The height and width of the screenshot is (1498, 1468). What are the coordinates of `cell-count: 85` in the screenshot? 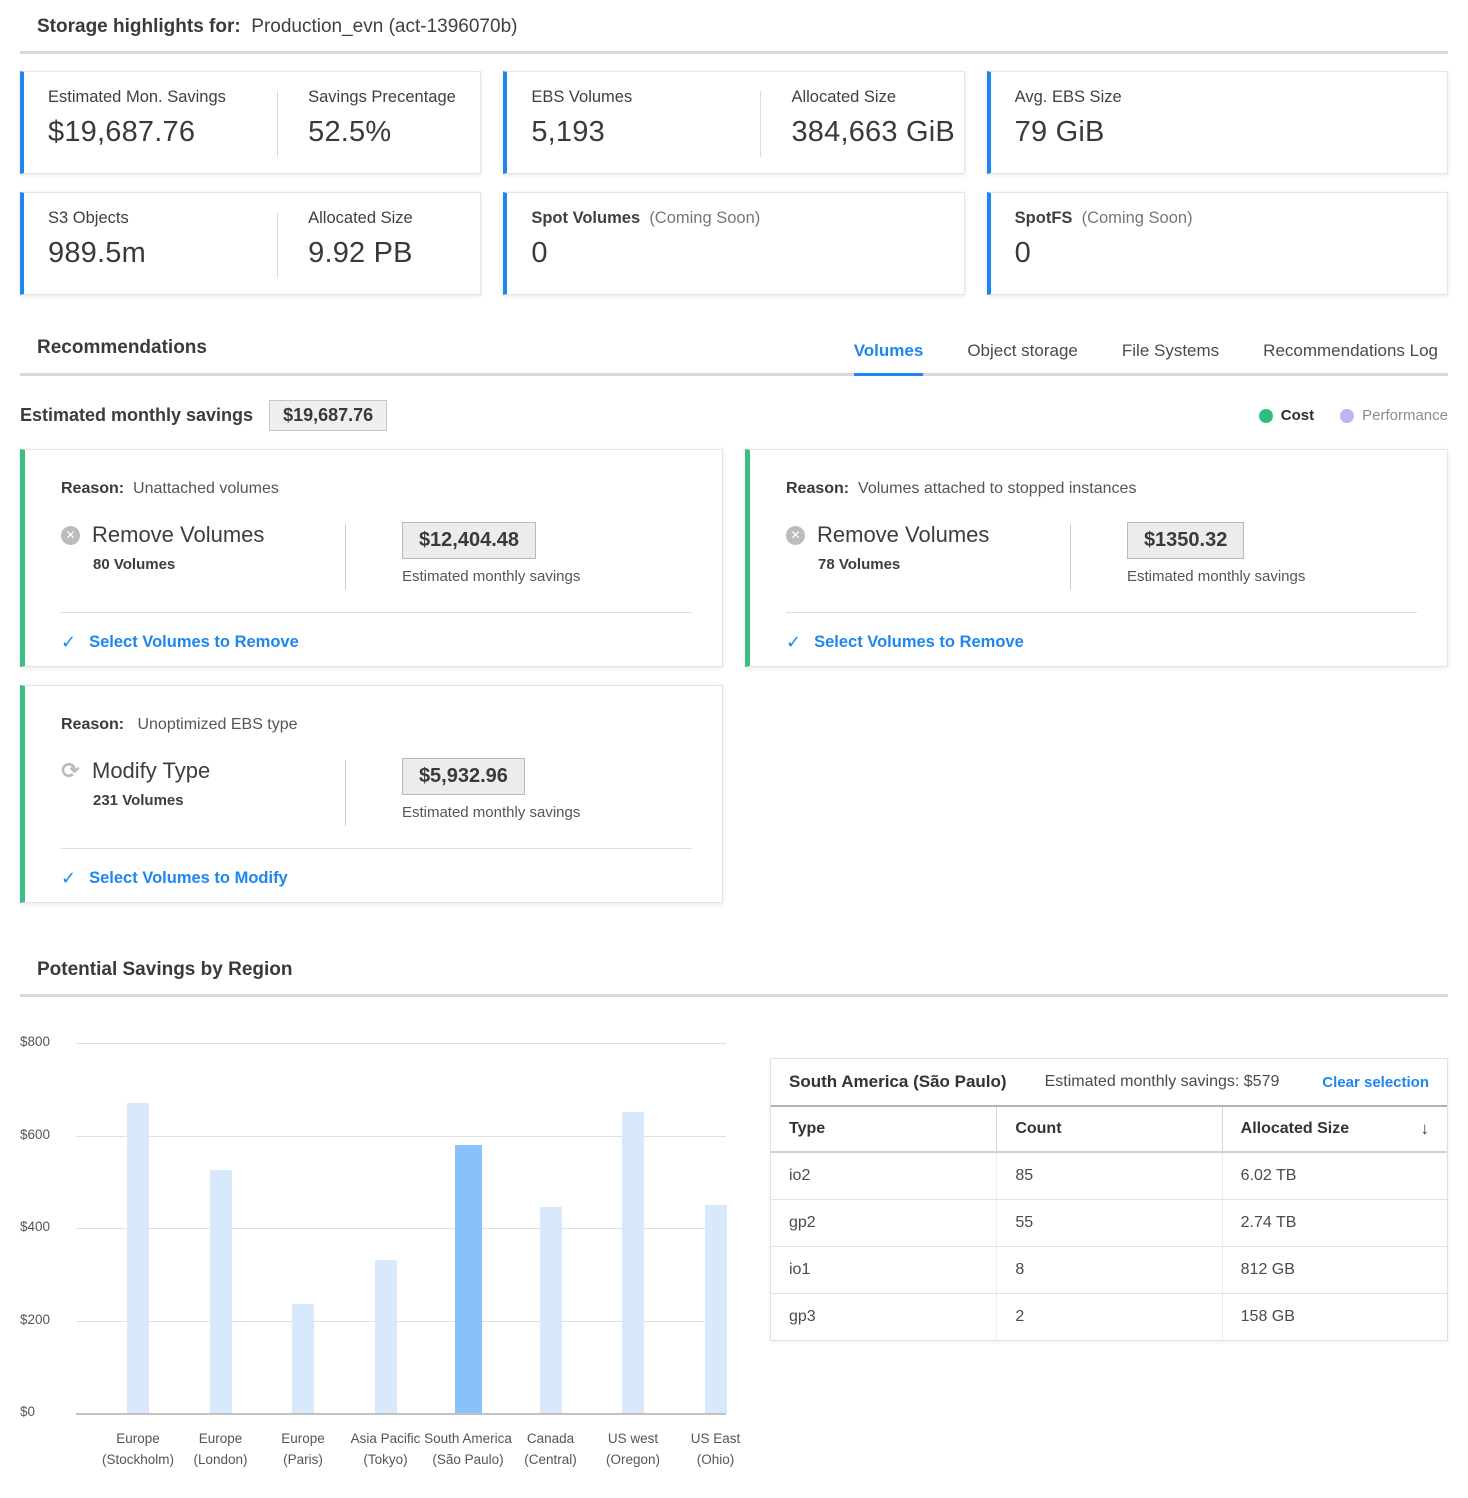 It's located at (1108, 1176).